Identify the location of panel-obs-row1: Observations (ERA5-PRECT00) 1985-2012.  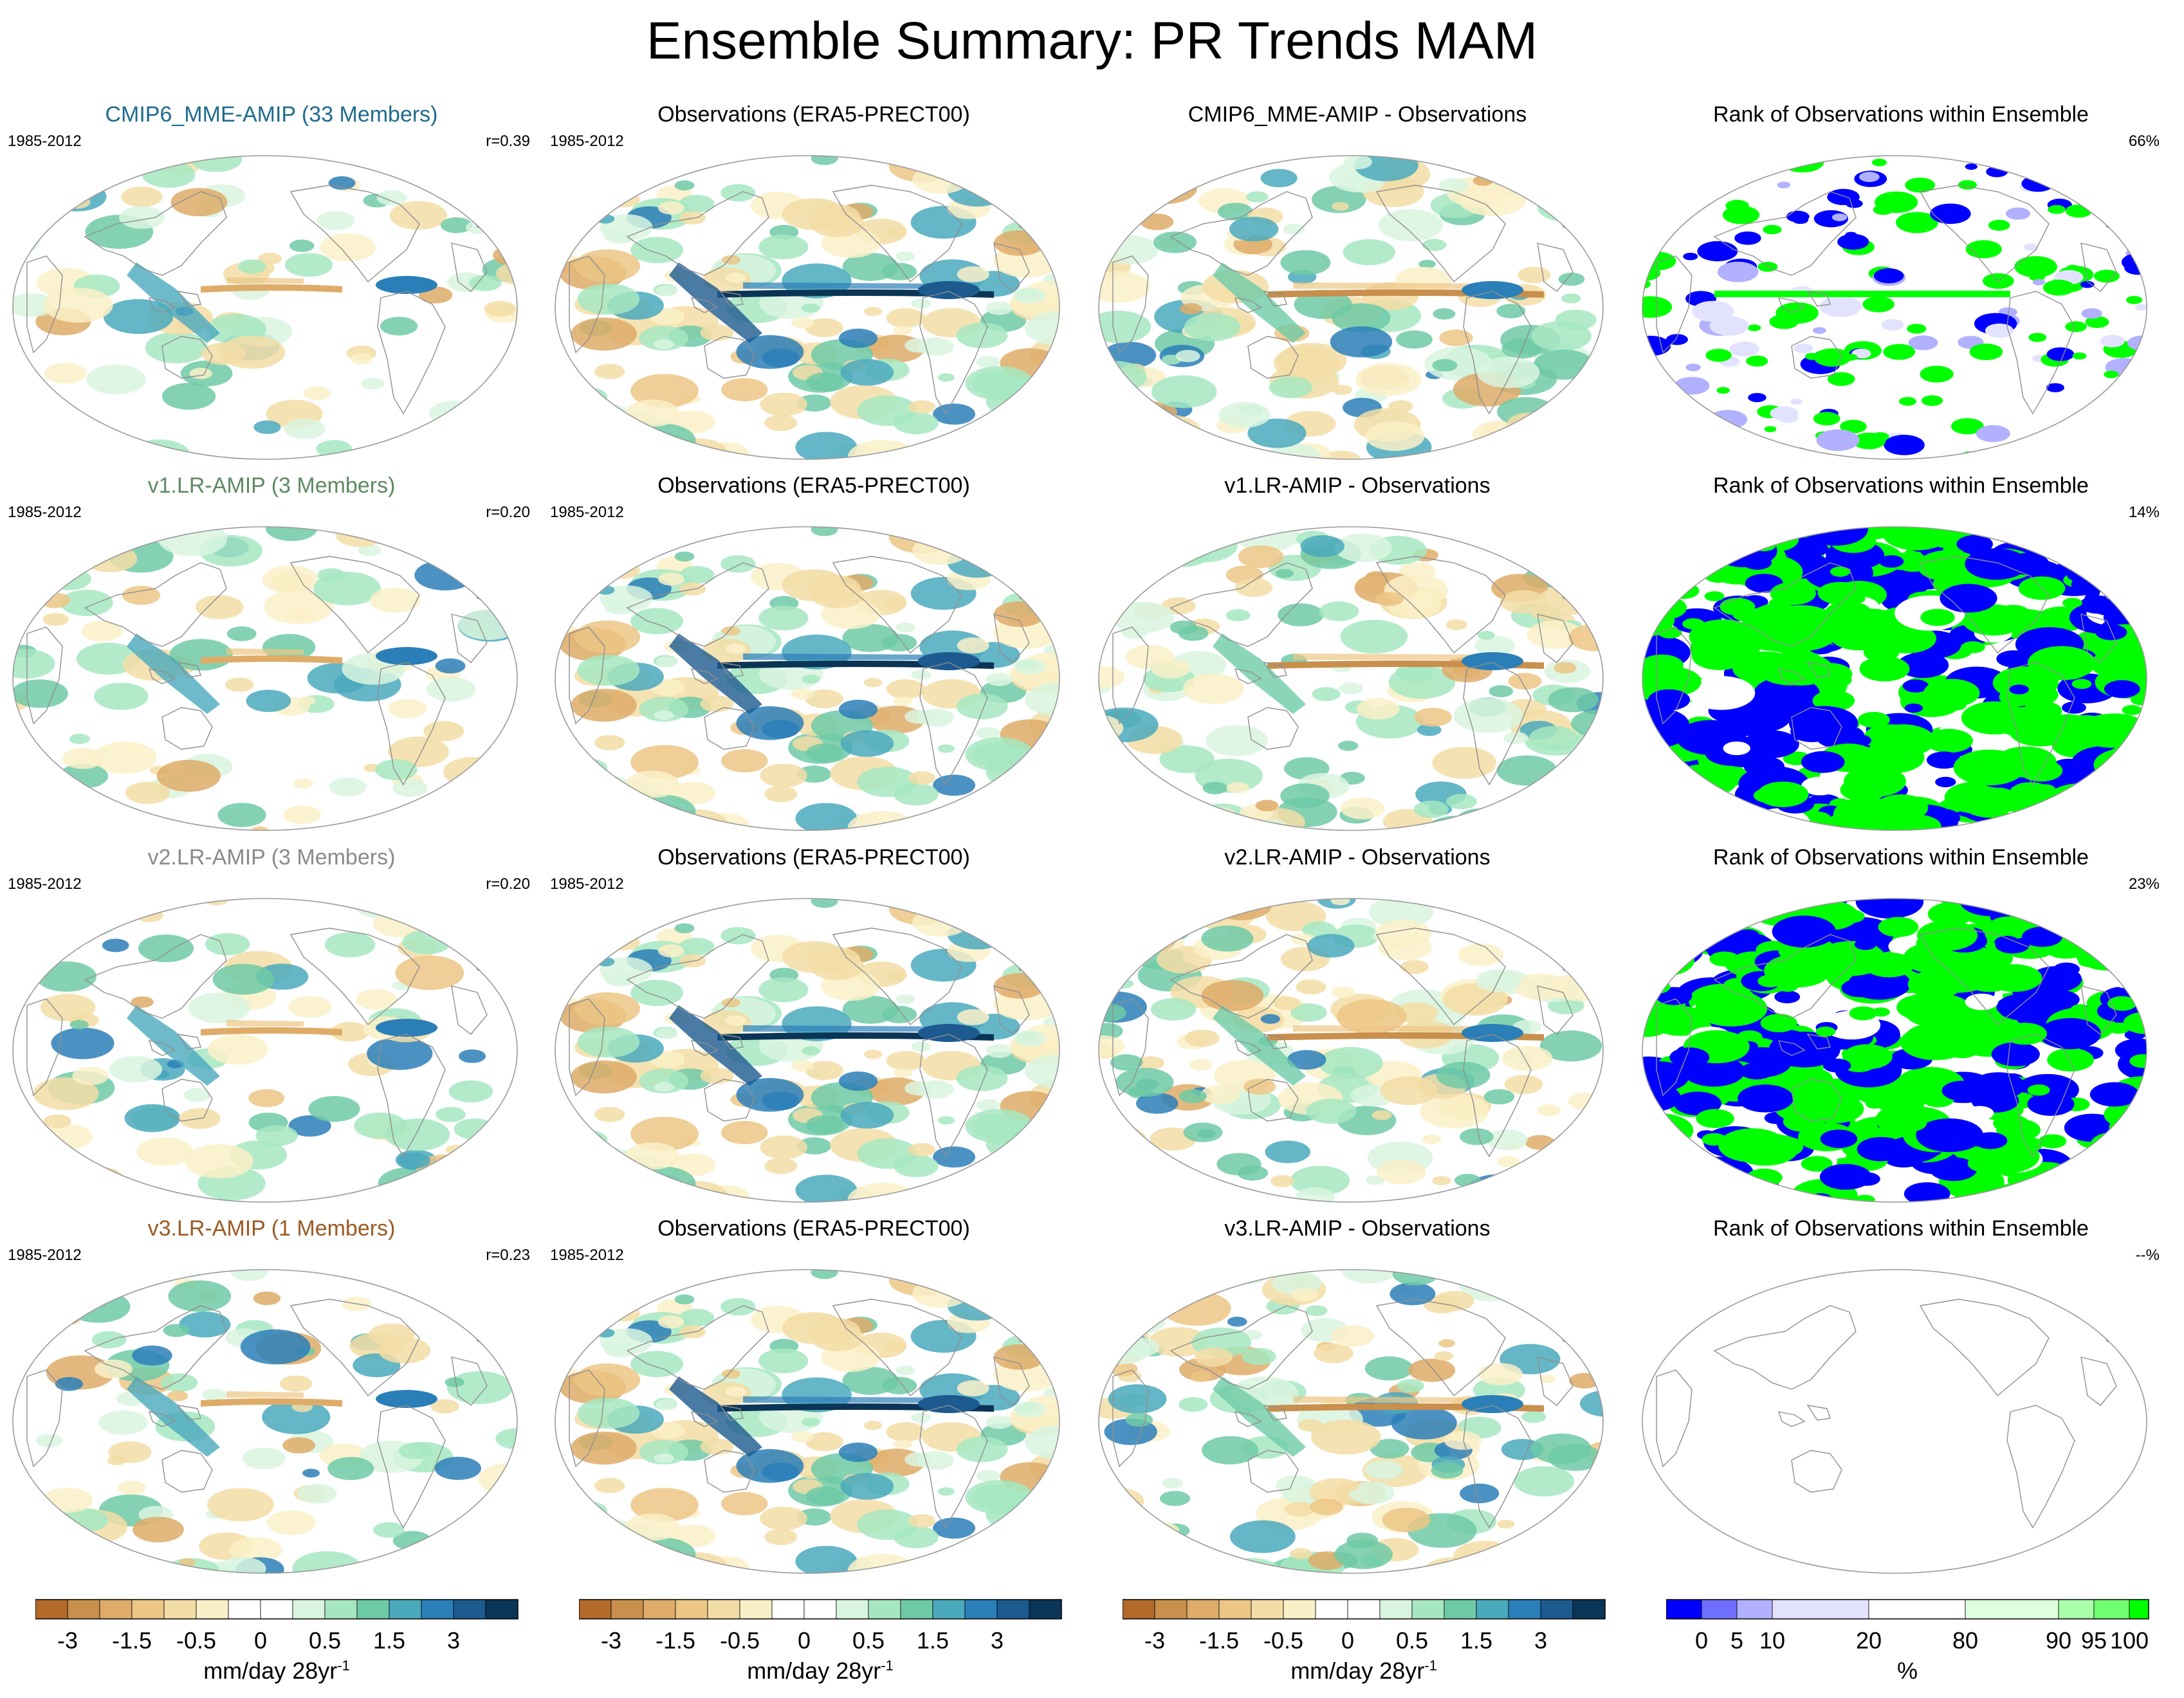
(814, 282).